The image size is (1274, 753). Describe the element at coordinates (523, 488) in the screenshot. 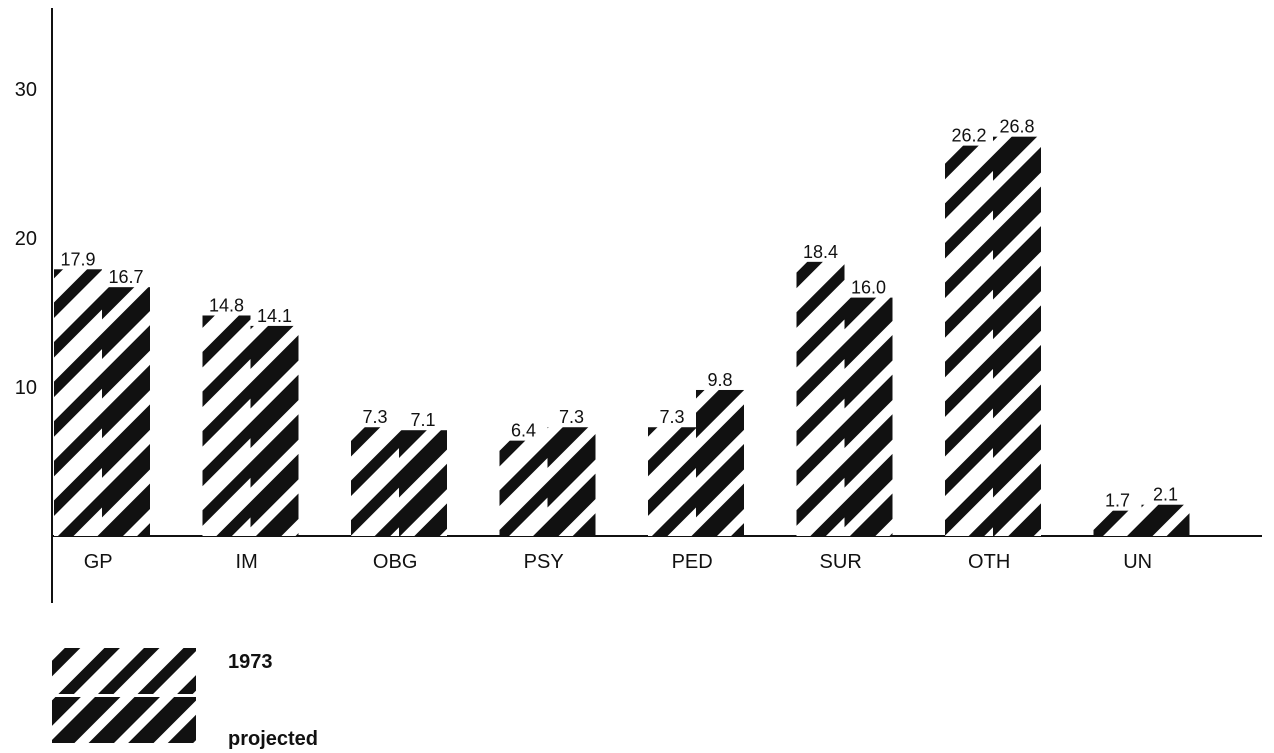

I see `bar-psy-1973` at that location.